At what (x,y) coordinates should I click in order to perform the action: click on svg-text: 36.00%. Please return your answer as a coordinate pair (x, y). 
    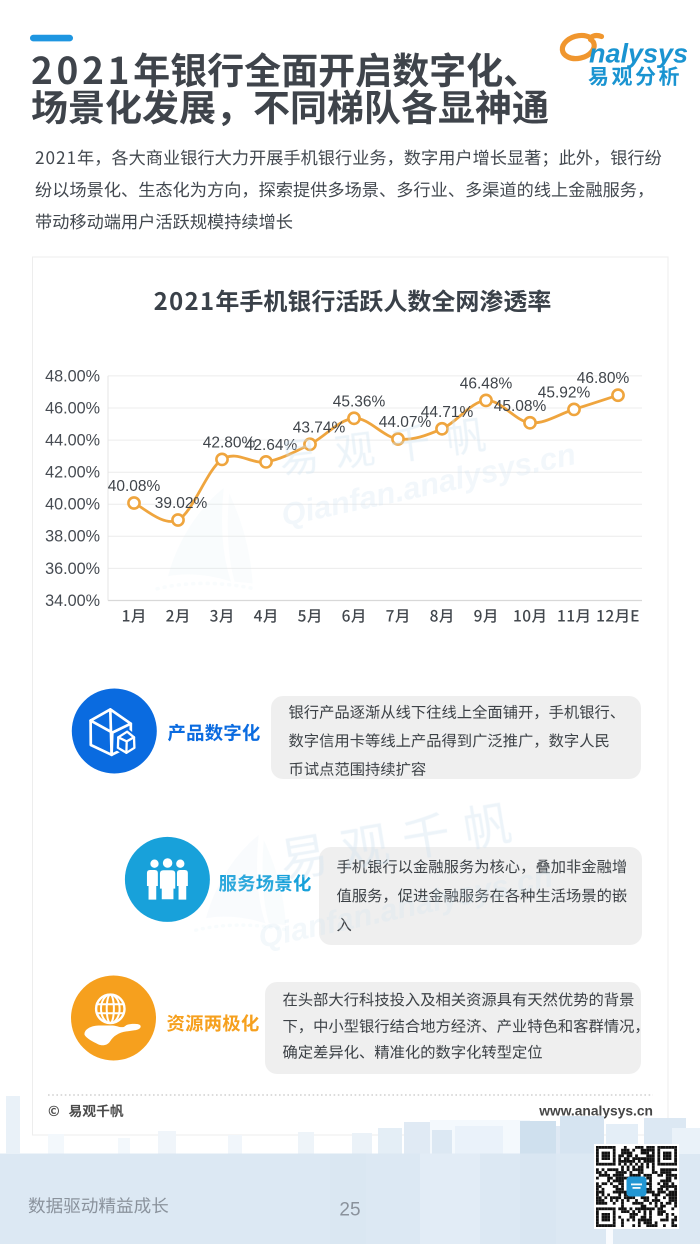
    Looking at the image, I should click on (72, 569).